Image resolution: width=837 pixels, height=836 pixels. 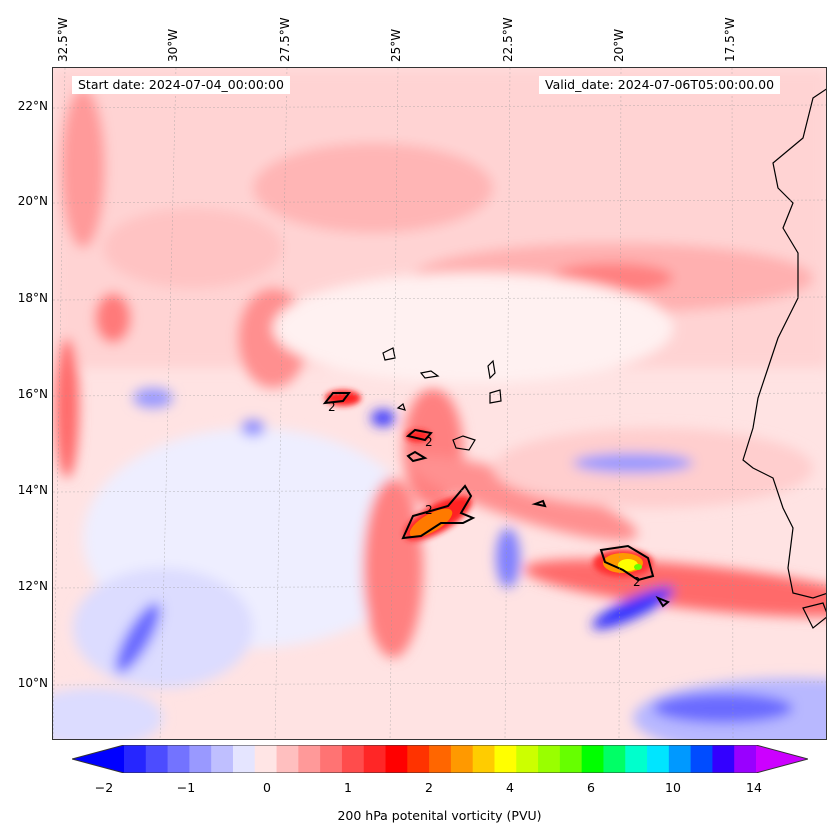 I want to click on start-date-label: Start date: 2024-07-04_00:00:00, so click(x=181, y=85).